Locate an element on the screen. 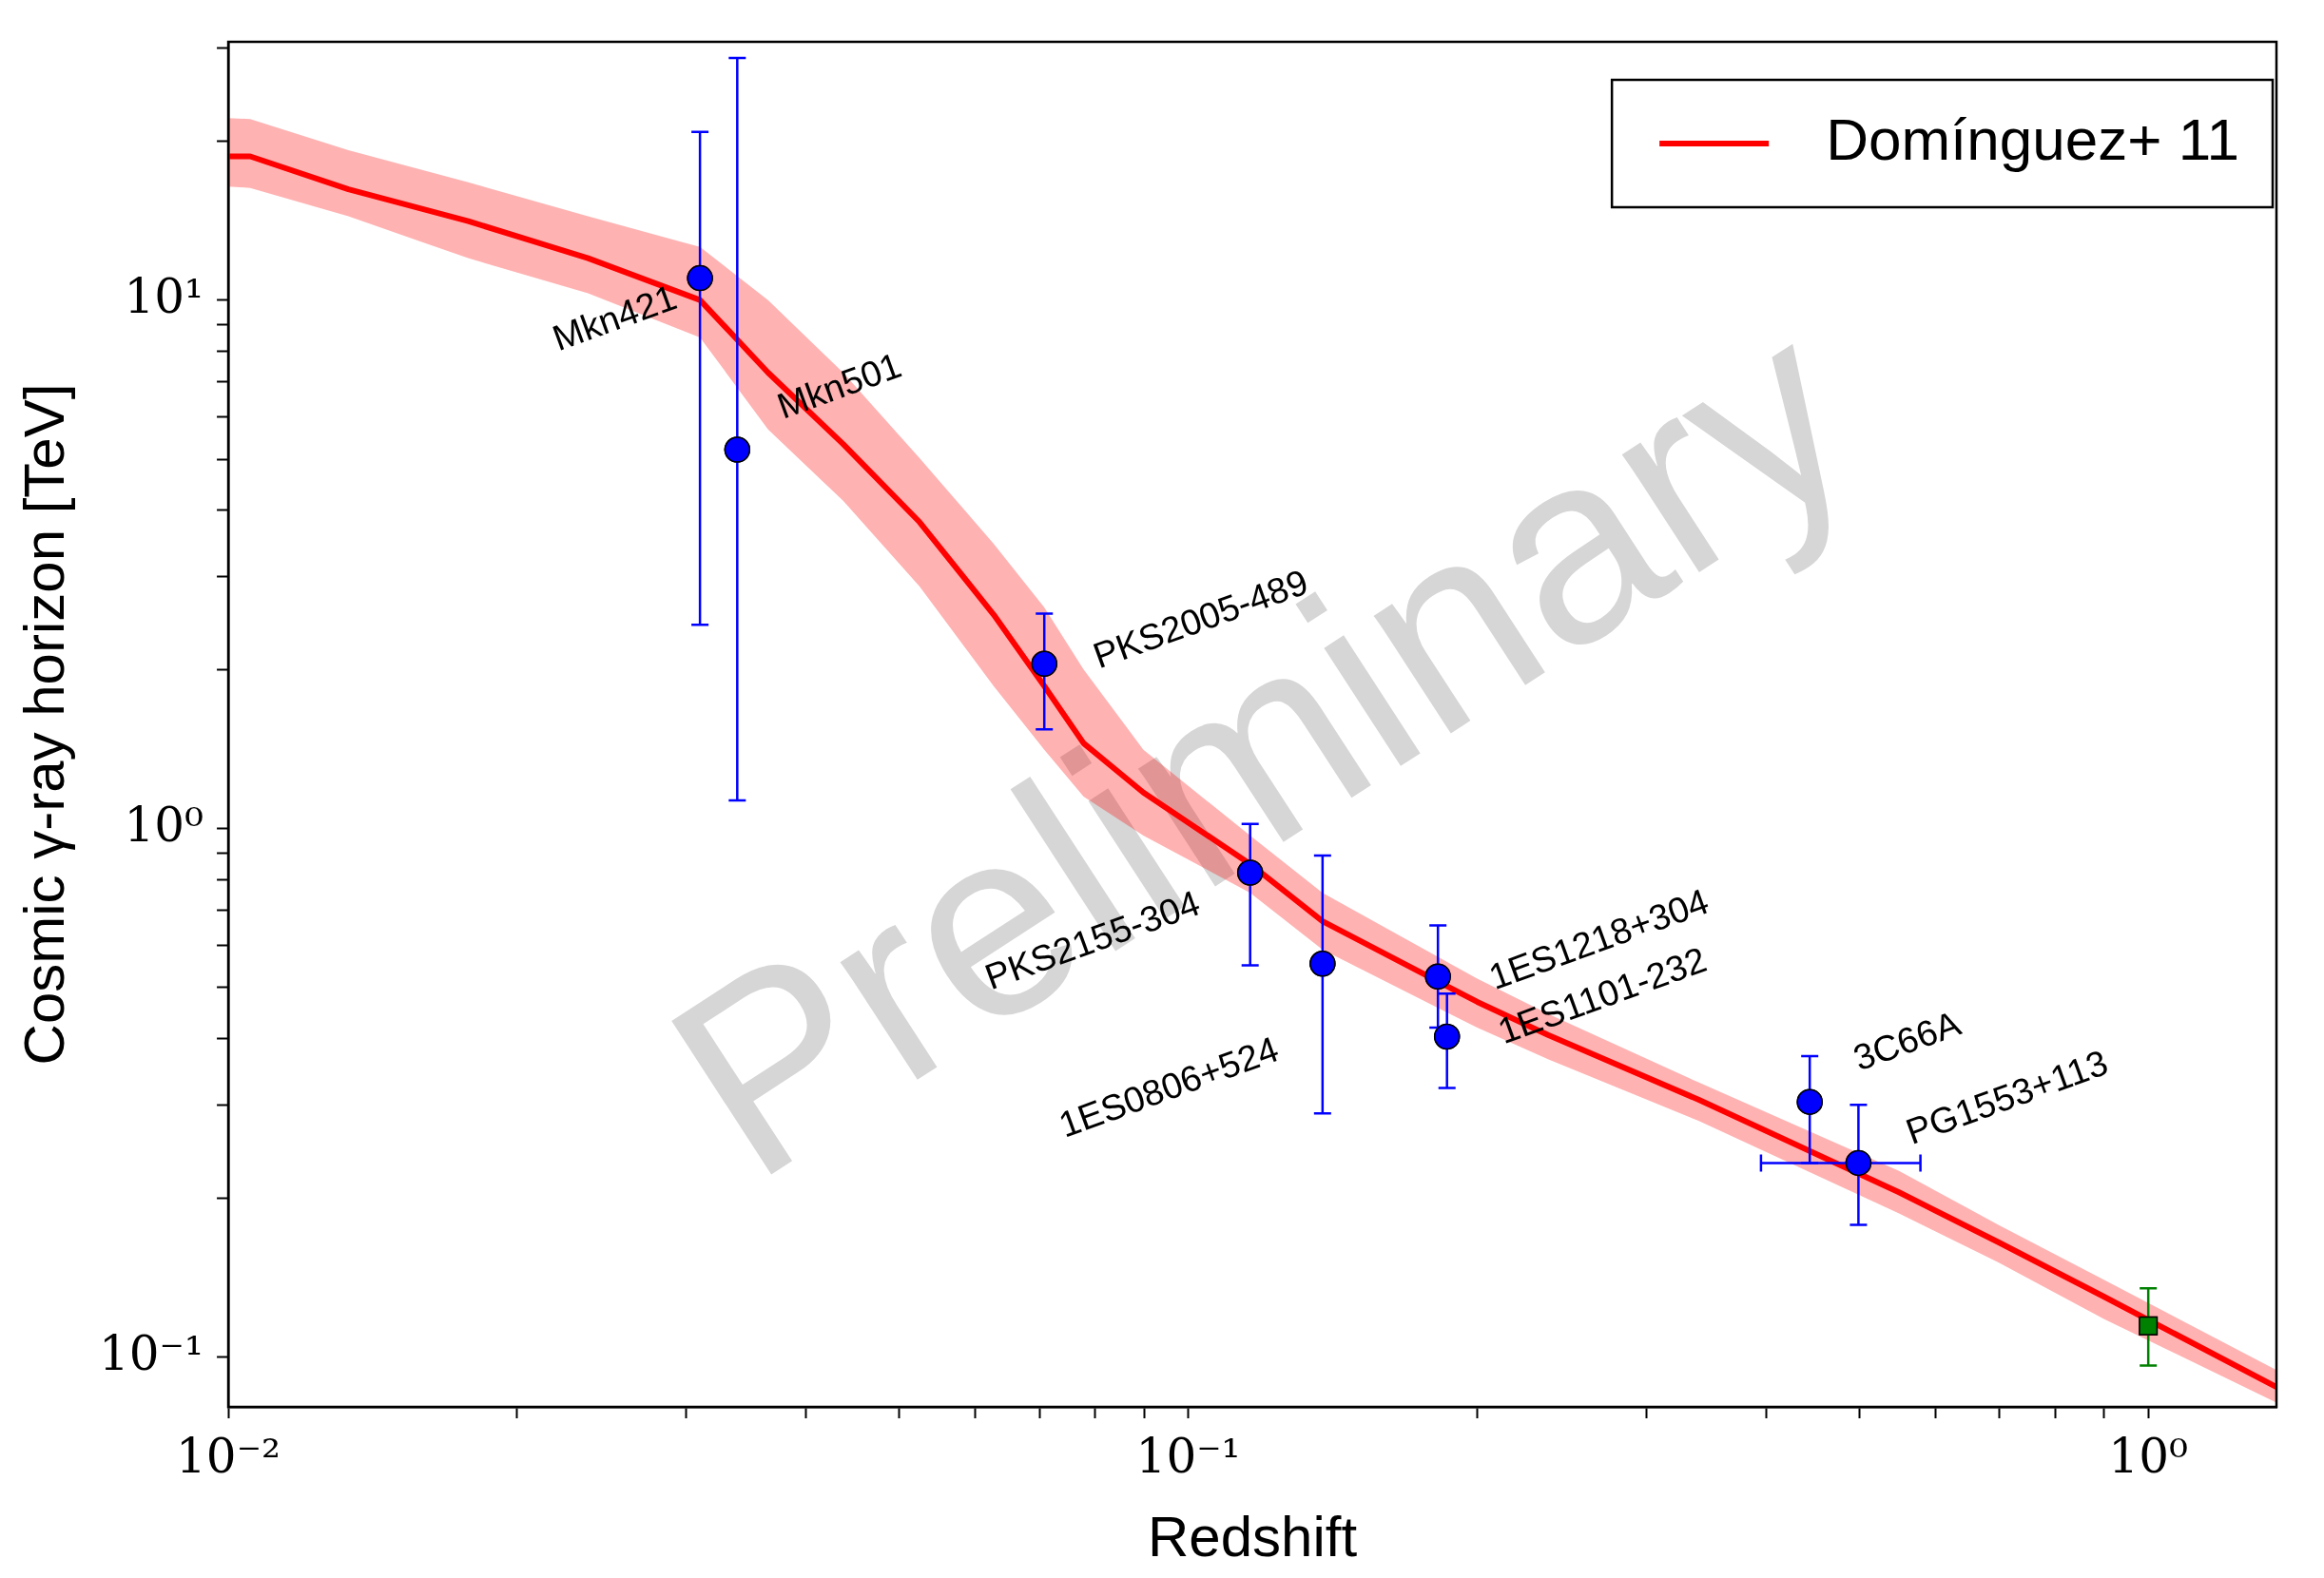  y-tick-label: 10⁰ is located at coordinates (164, 825).